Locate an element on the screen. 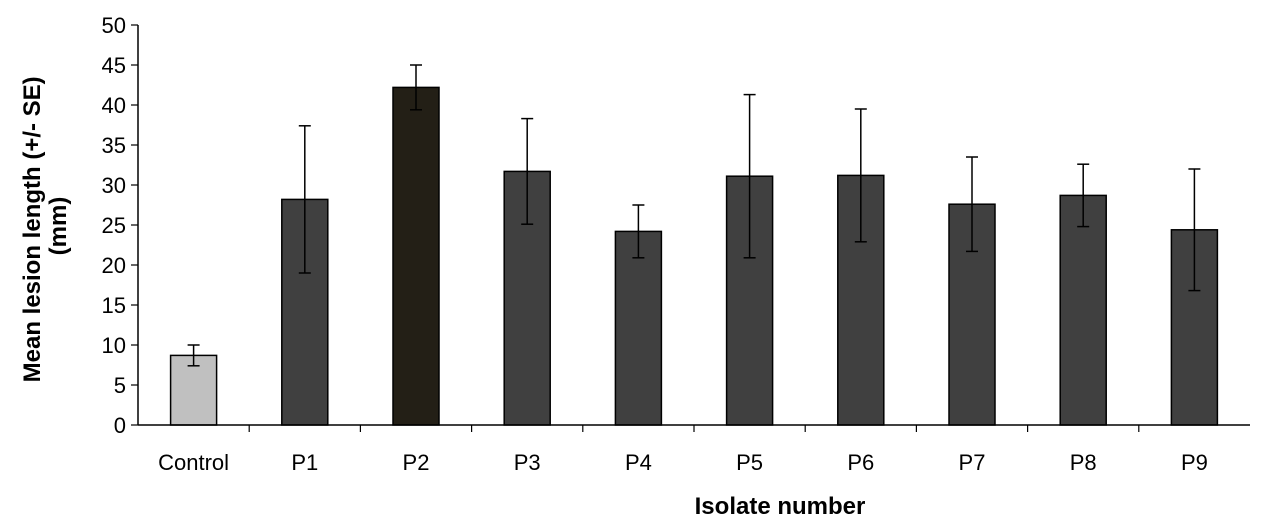 This screenshot has height=527, width=1265. x-tick-label-p2: P2 is located at coordinates (416, 462).